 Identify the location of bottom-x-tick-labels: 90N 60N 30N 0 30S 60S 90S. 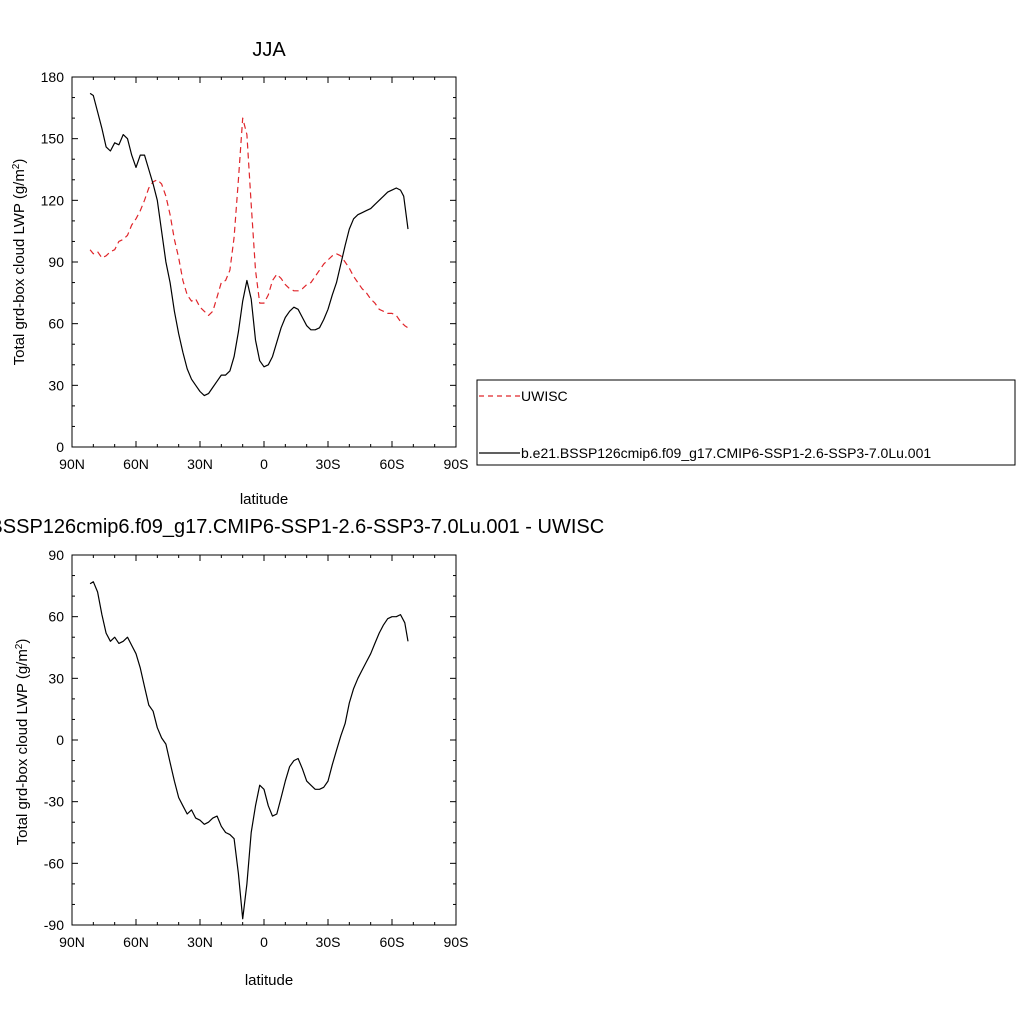
(263, 942).